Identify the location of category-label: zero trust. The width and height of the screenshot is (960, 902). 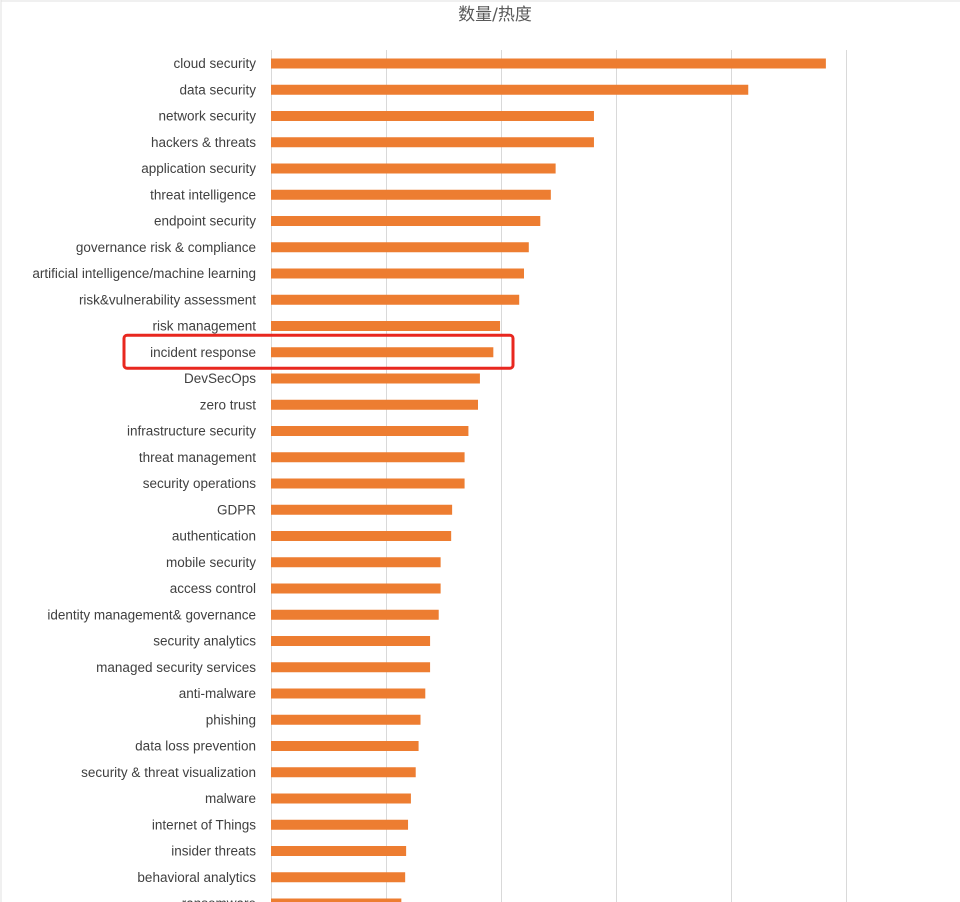
(228, 404).